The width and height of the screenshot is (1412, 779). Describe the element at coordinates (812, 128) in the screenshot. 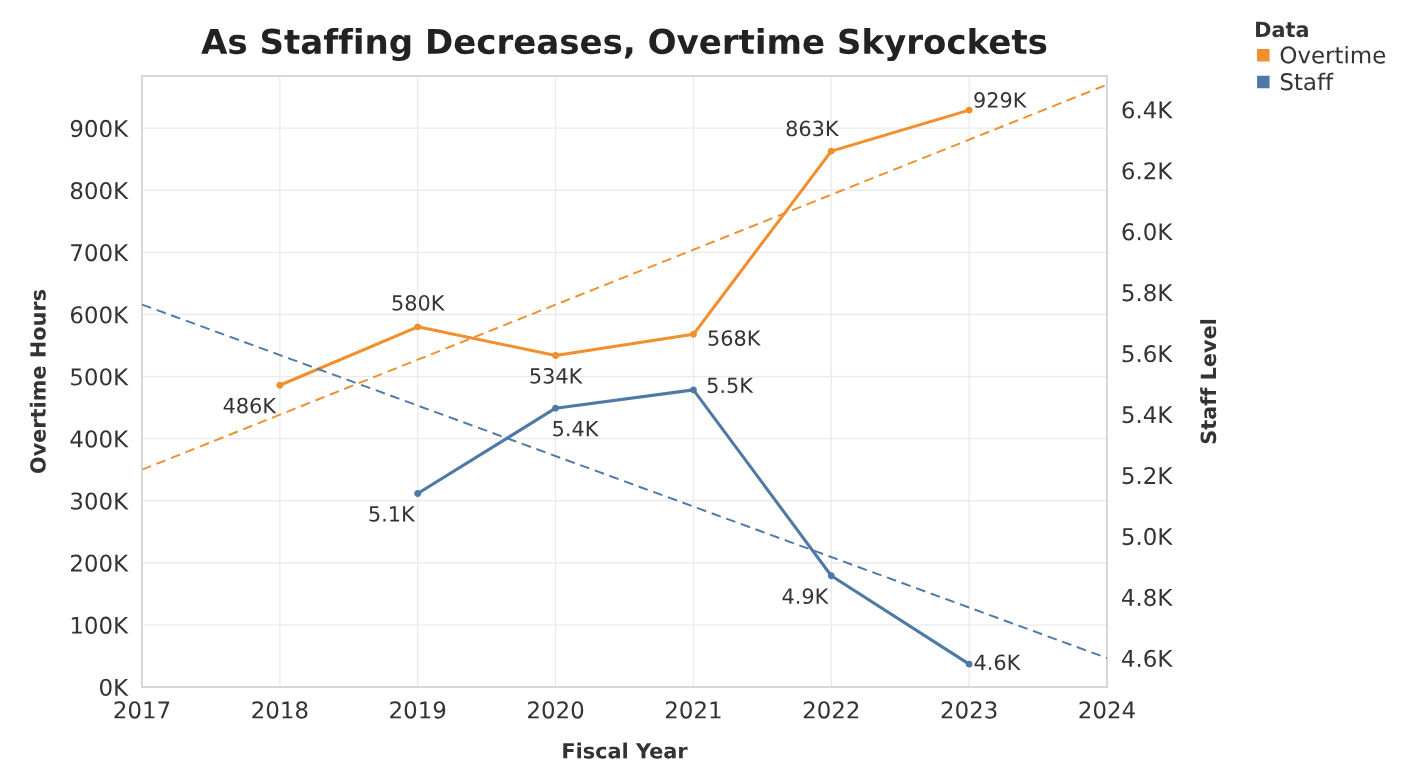

I see `data-label: 863K` at that location.